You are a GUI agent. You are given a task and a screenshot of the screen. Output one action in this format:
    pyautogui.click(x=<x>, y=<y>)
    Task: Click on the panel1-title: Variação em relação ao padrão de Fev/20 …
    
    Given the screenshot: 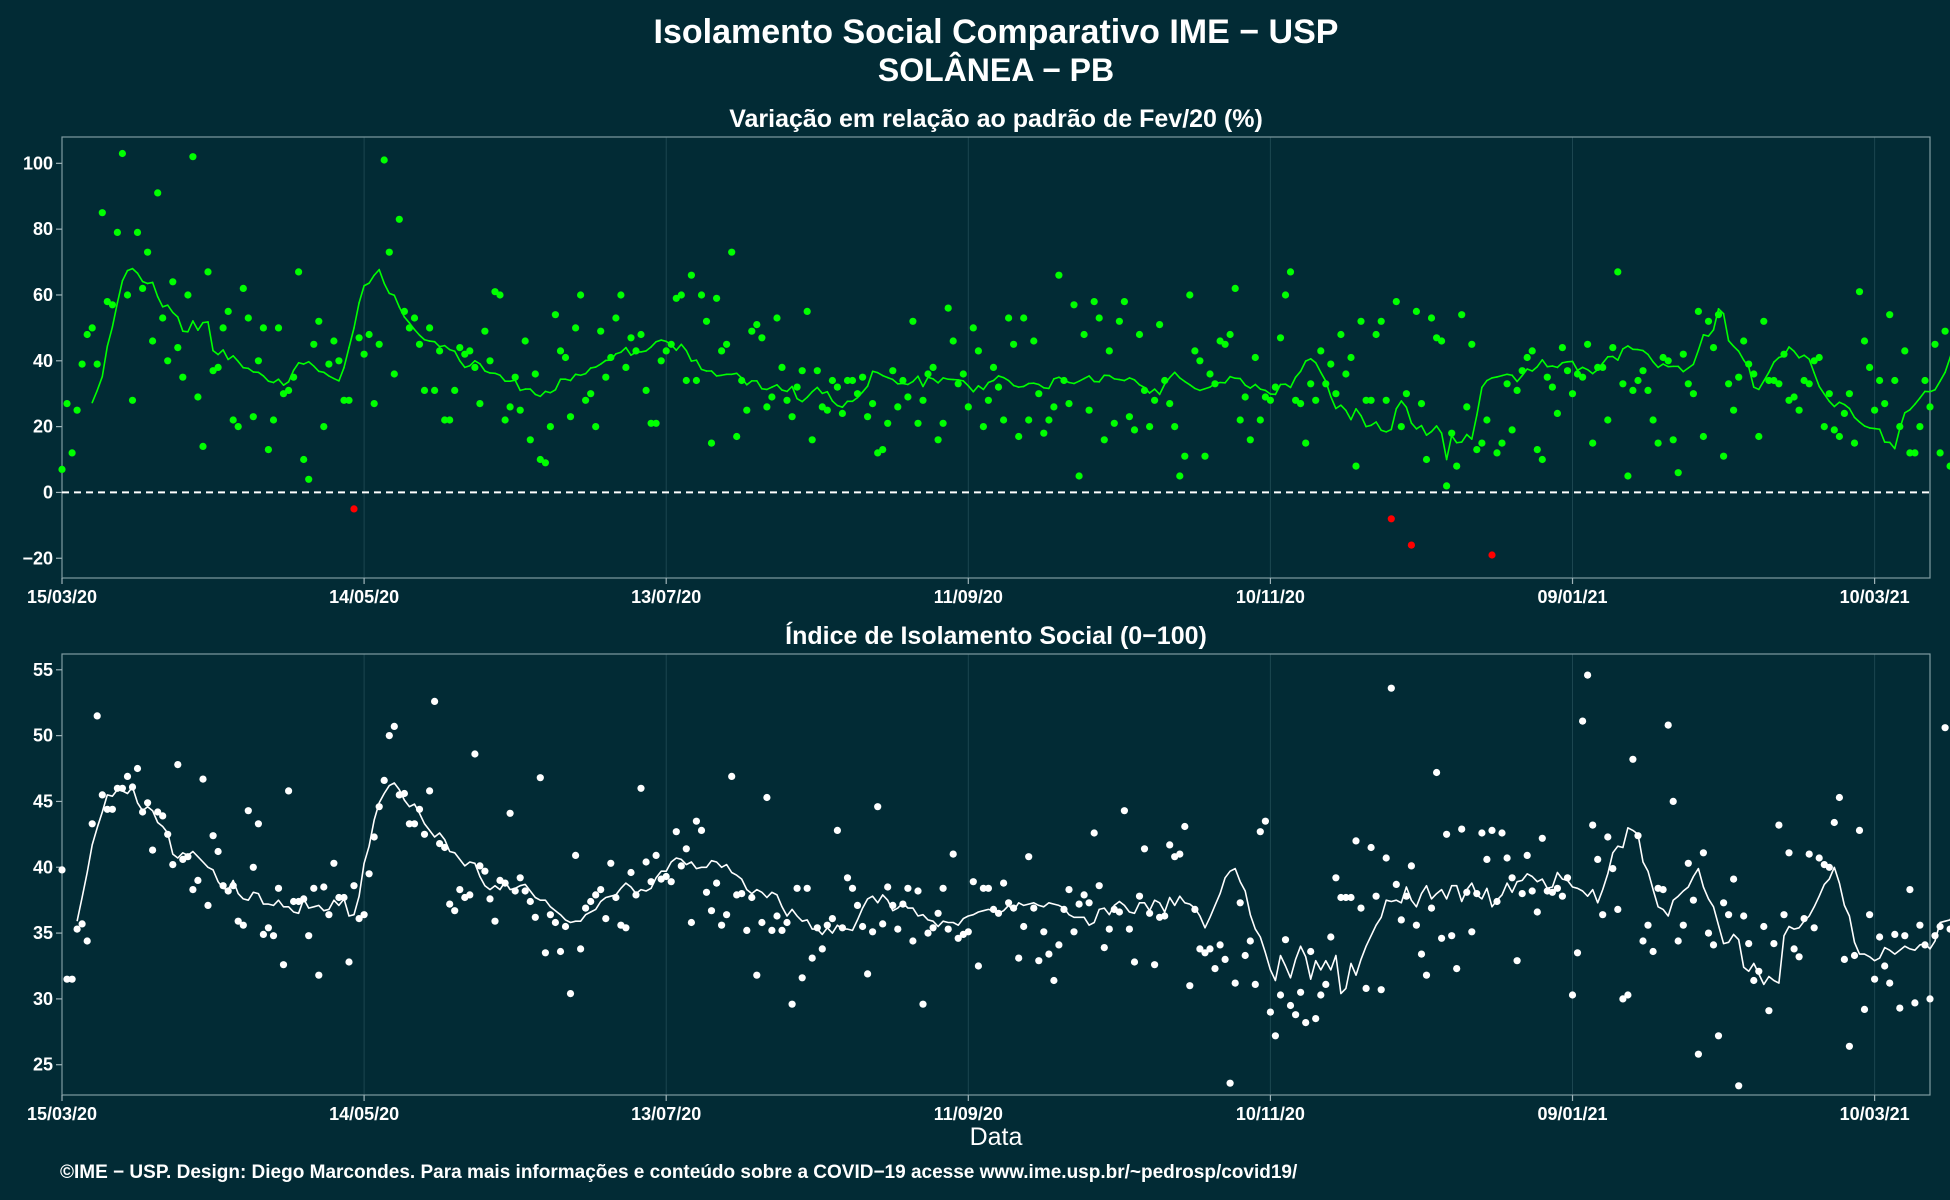 What is the action you would take?
    pyautogui.click(x=996, y=119)
    